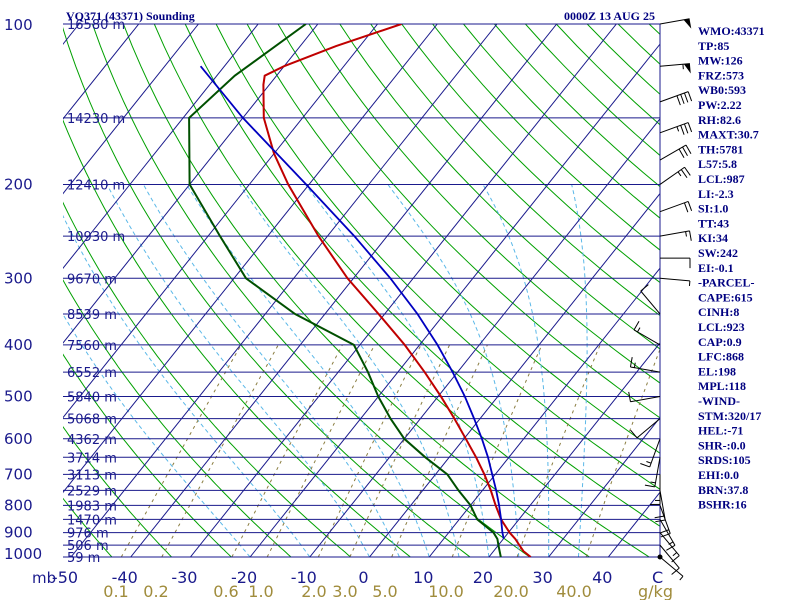  I want to click on mixing-ratio-label: 1.0, so click(260, 591).